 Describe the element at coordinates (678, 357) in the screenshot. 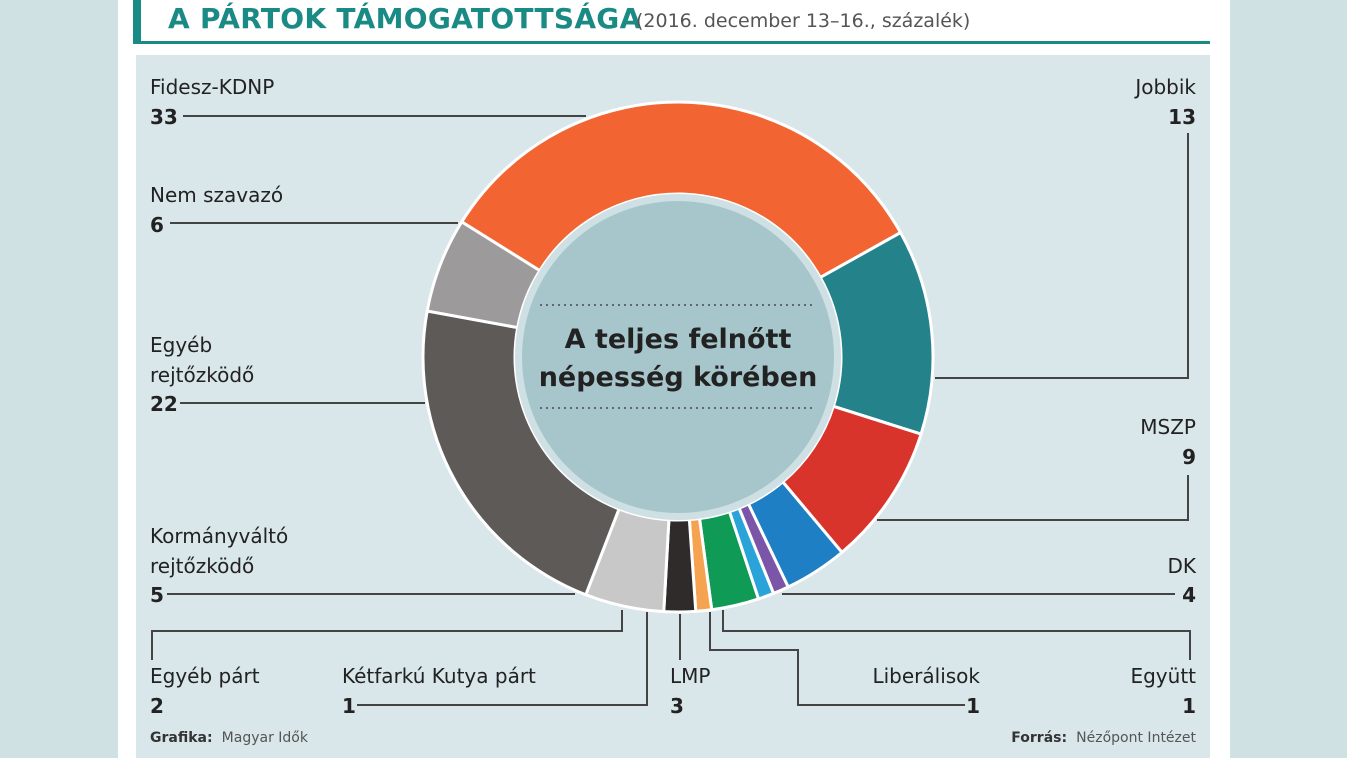

I see `donut-center` at that location.